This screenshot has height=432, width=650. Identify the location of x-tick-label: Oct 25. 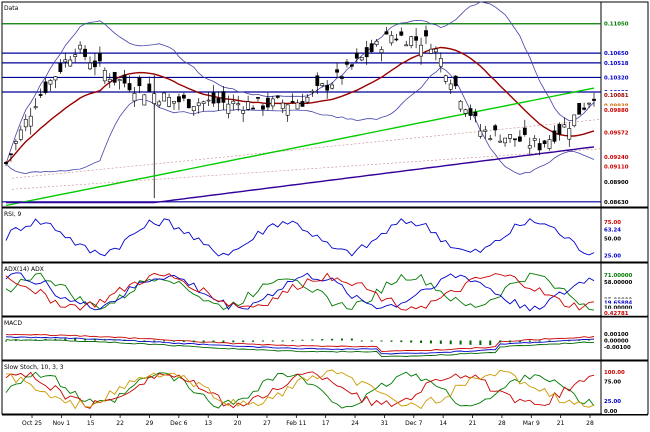
(32, 423).